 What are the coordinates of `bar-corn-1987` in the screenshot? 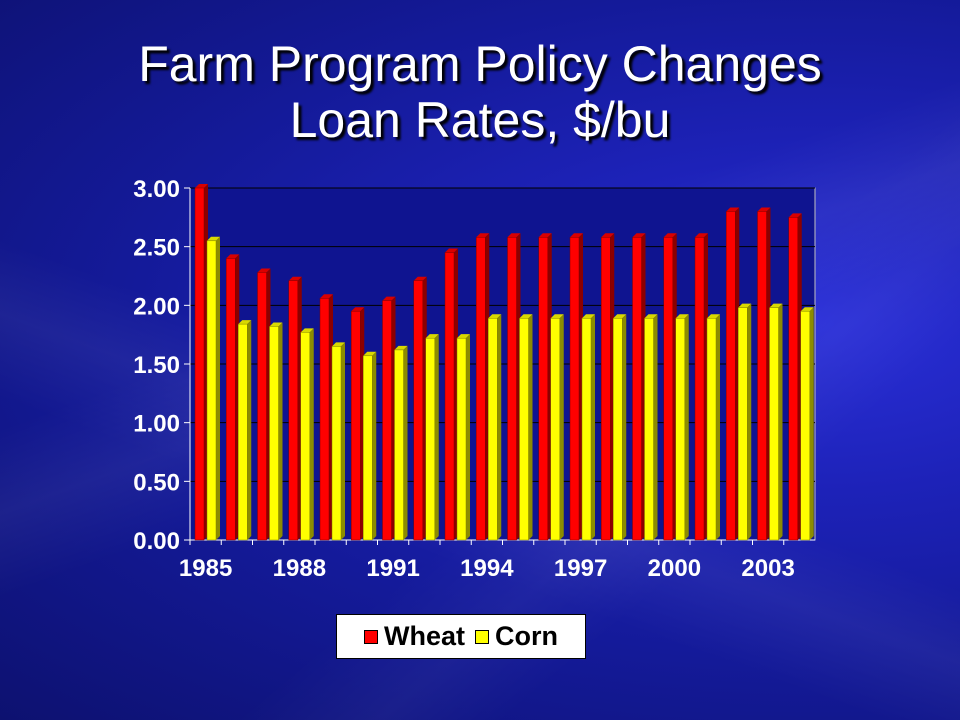 It's located at (274, 433).